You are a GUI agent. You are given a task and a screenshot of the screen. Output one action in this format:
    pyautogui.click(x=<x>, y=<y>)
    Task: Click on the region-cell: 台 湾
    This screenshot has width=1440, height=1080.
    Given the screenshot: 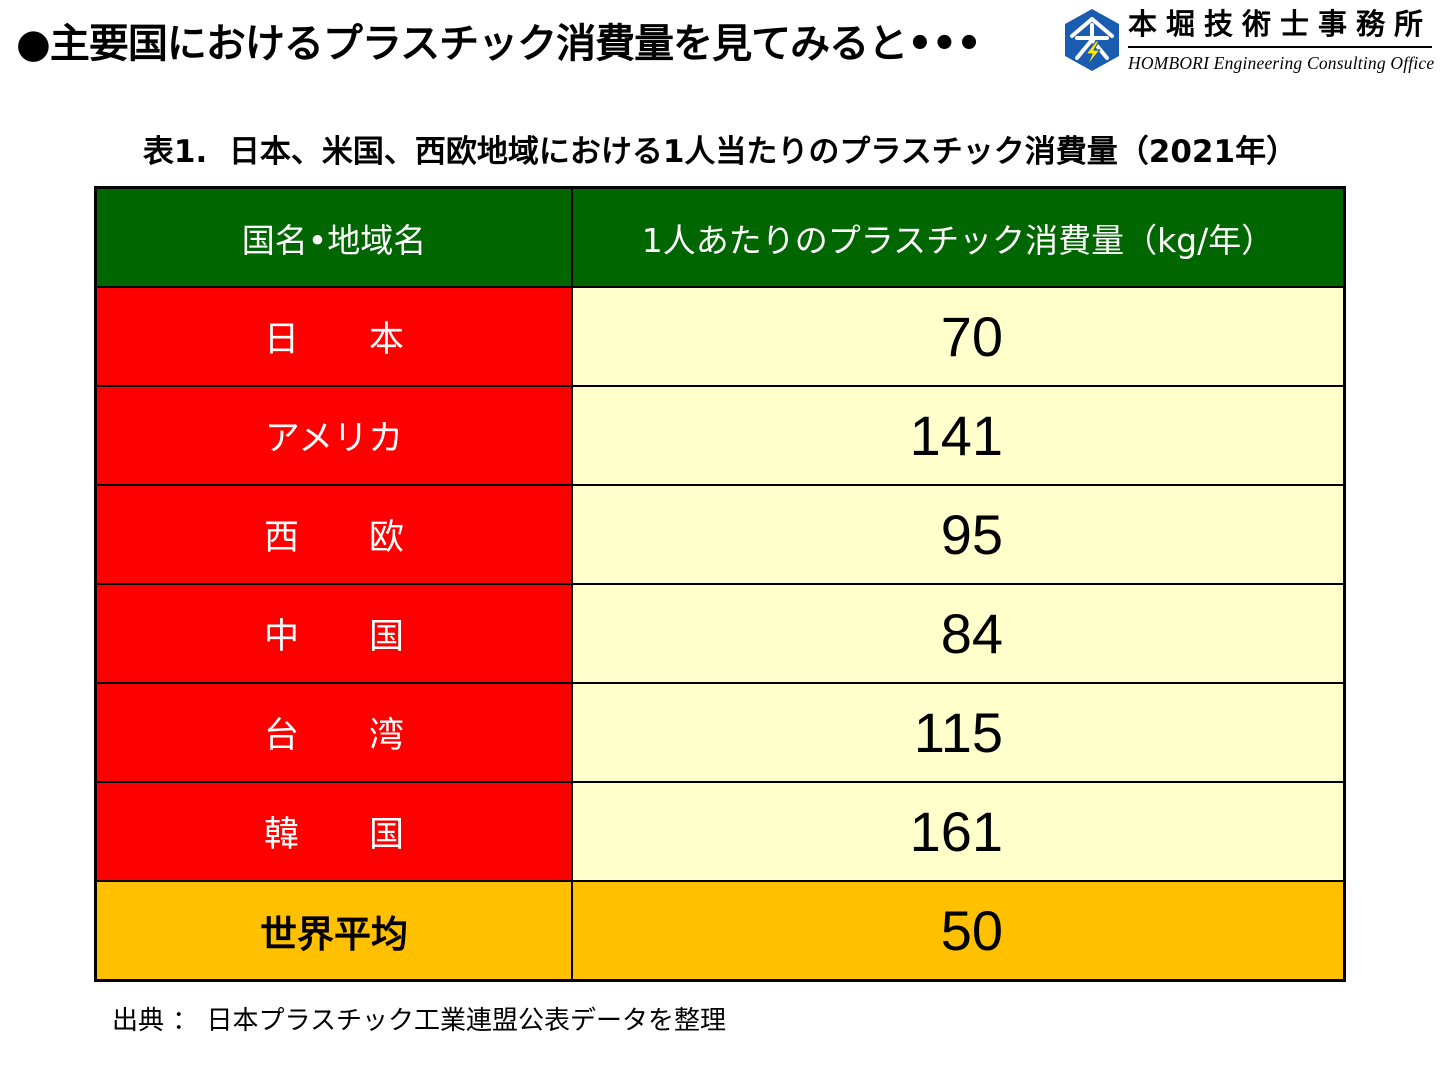 What is the action you would take?
    pyautogui.click(x=334, y=732)
    